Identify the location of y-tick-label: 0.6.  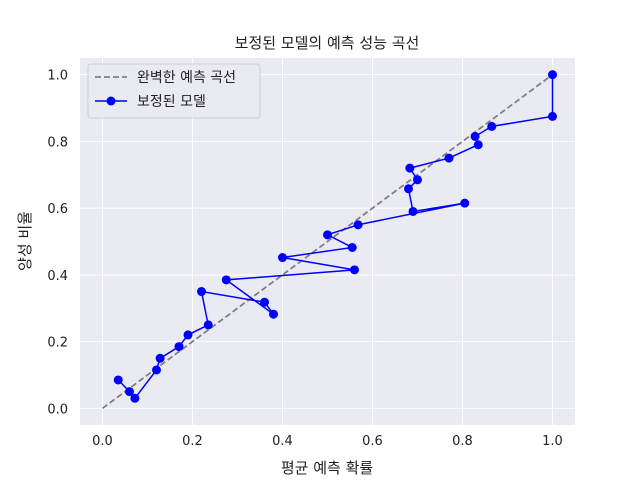
(57, 209).